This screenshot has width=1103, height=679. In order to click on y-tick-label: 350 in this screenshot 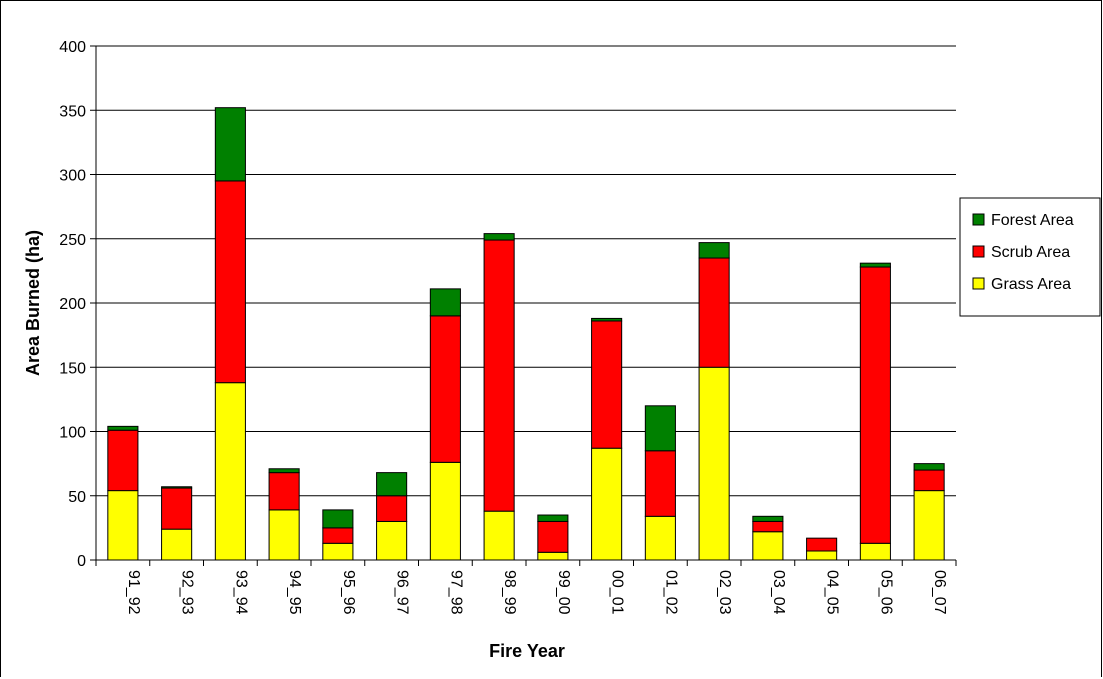, I will do `click(72, 111)`.